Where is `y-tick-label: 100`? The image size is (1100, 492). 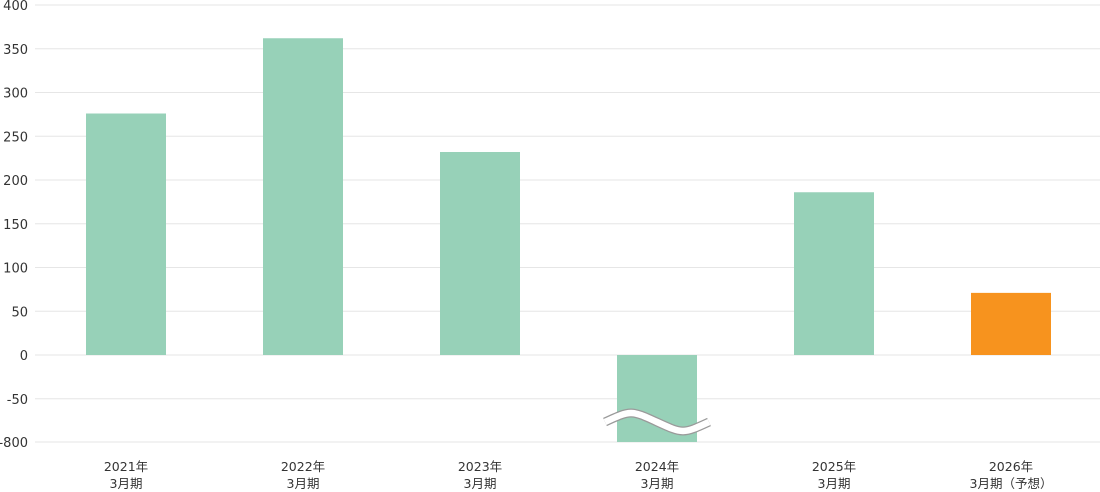 y-tick-label: 100 is located at coordinates (15, 269).